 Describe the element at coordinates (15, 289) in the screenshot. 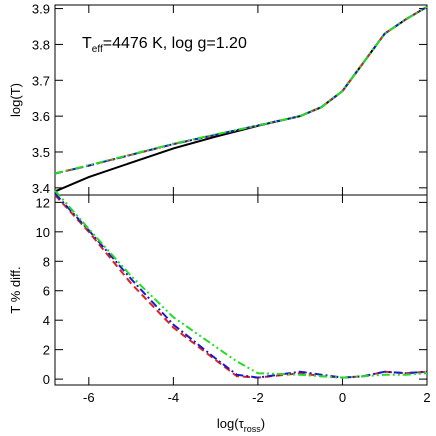

I see `y-axis-label: T % diff.` at that location.